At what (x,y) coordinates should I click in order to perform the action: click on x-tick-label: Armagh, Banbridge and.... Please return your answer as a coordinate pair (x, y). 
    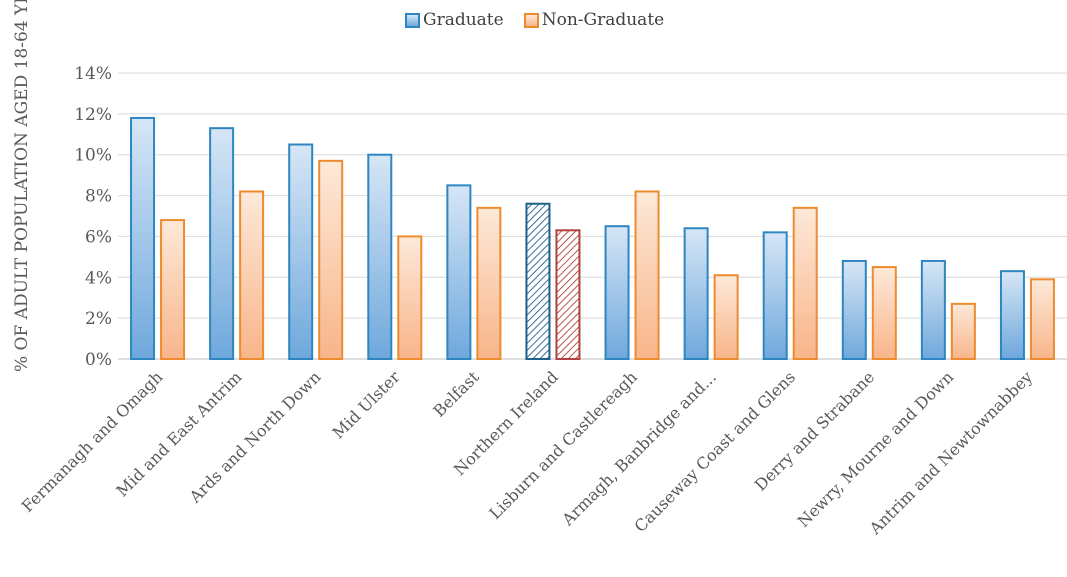
    Looking at the image, I should click on (639, 448).